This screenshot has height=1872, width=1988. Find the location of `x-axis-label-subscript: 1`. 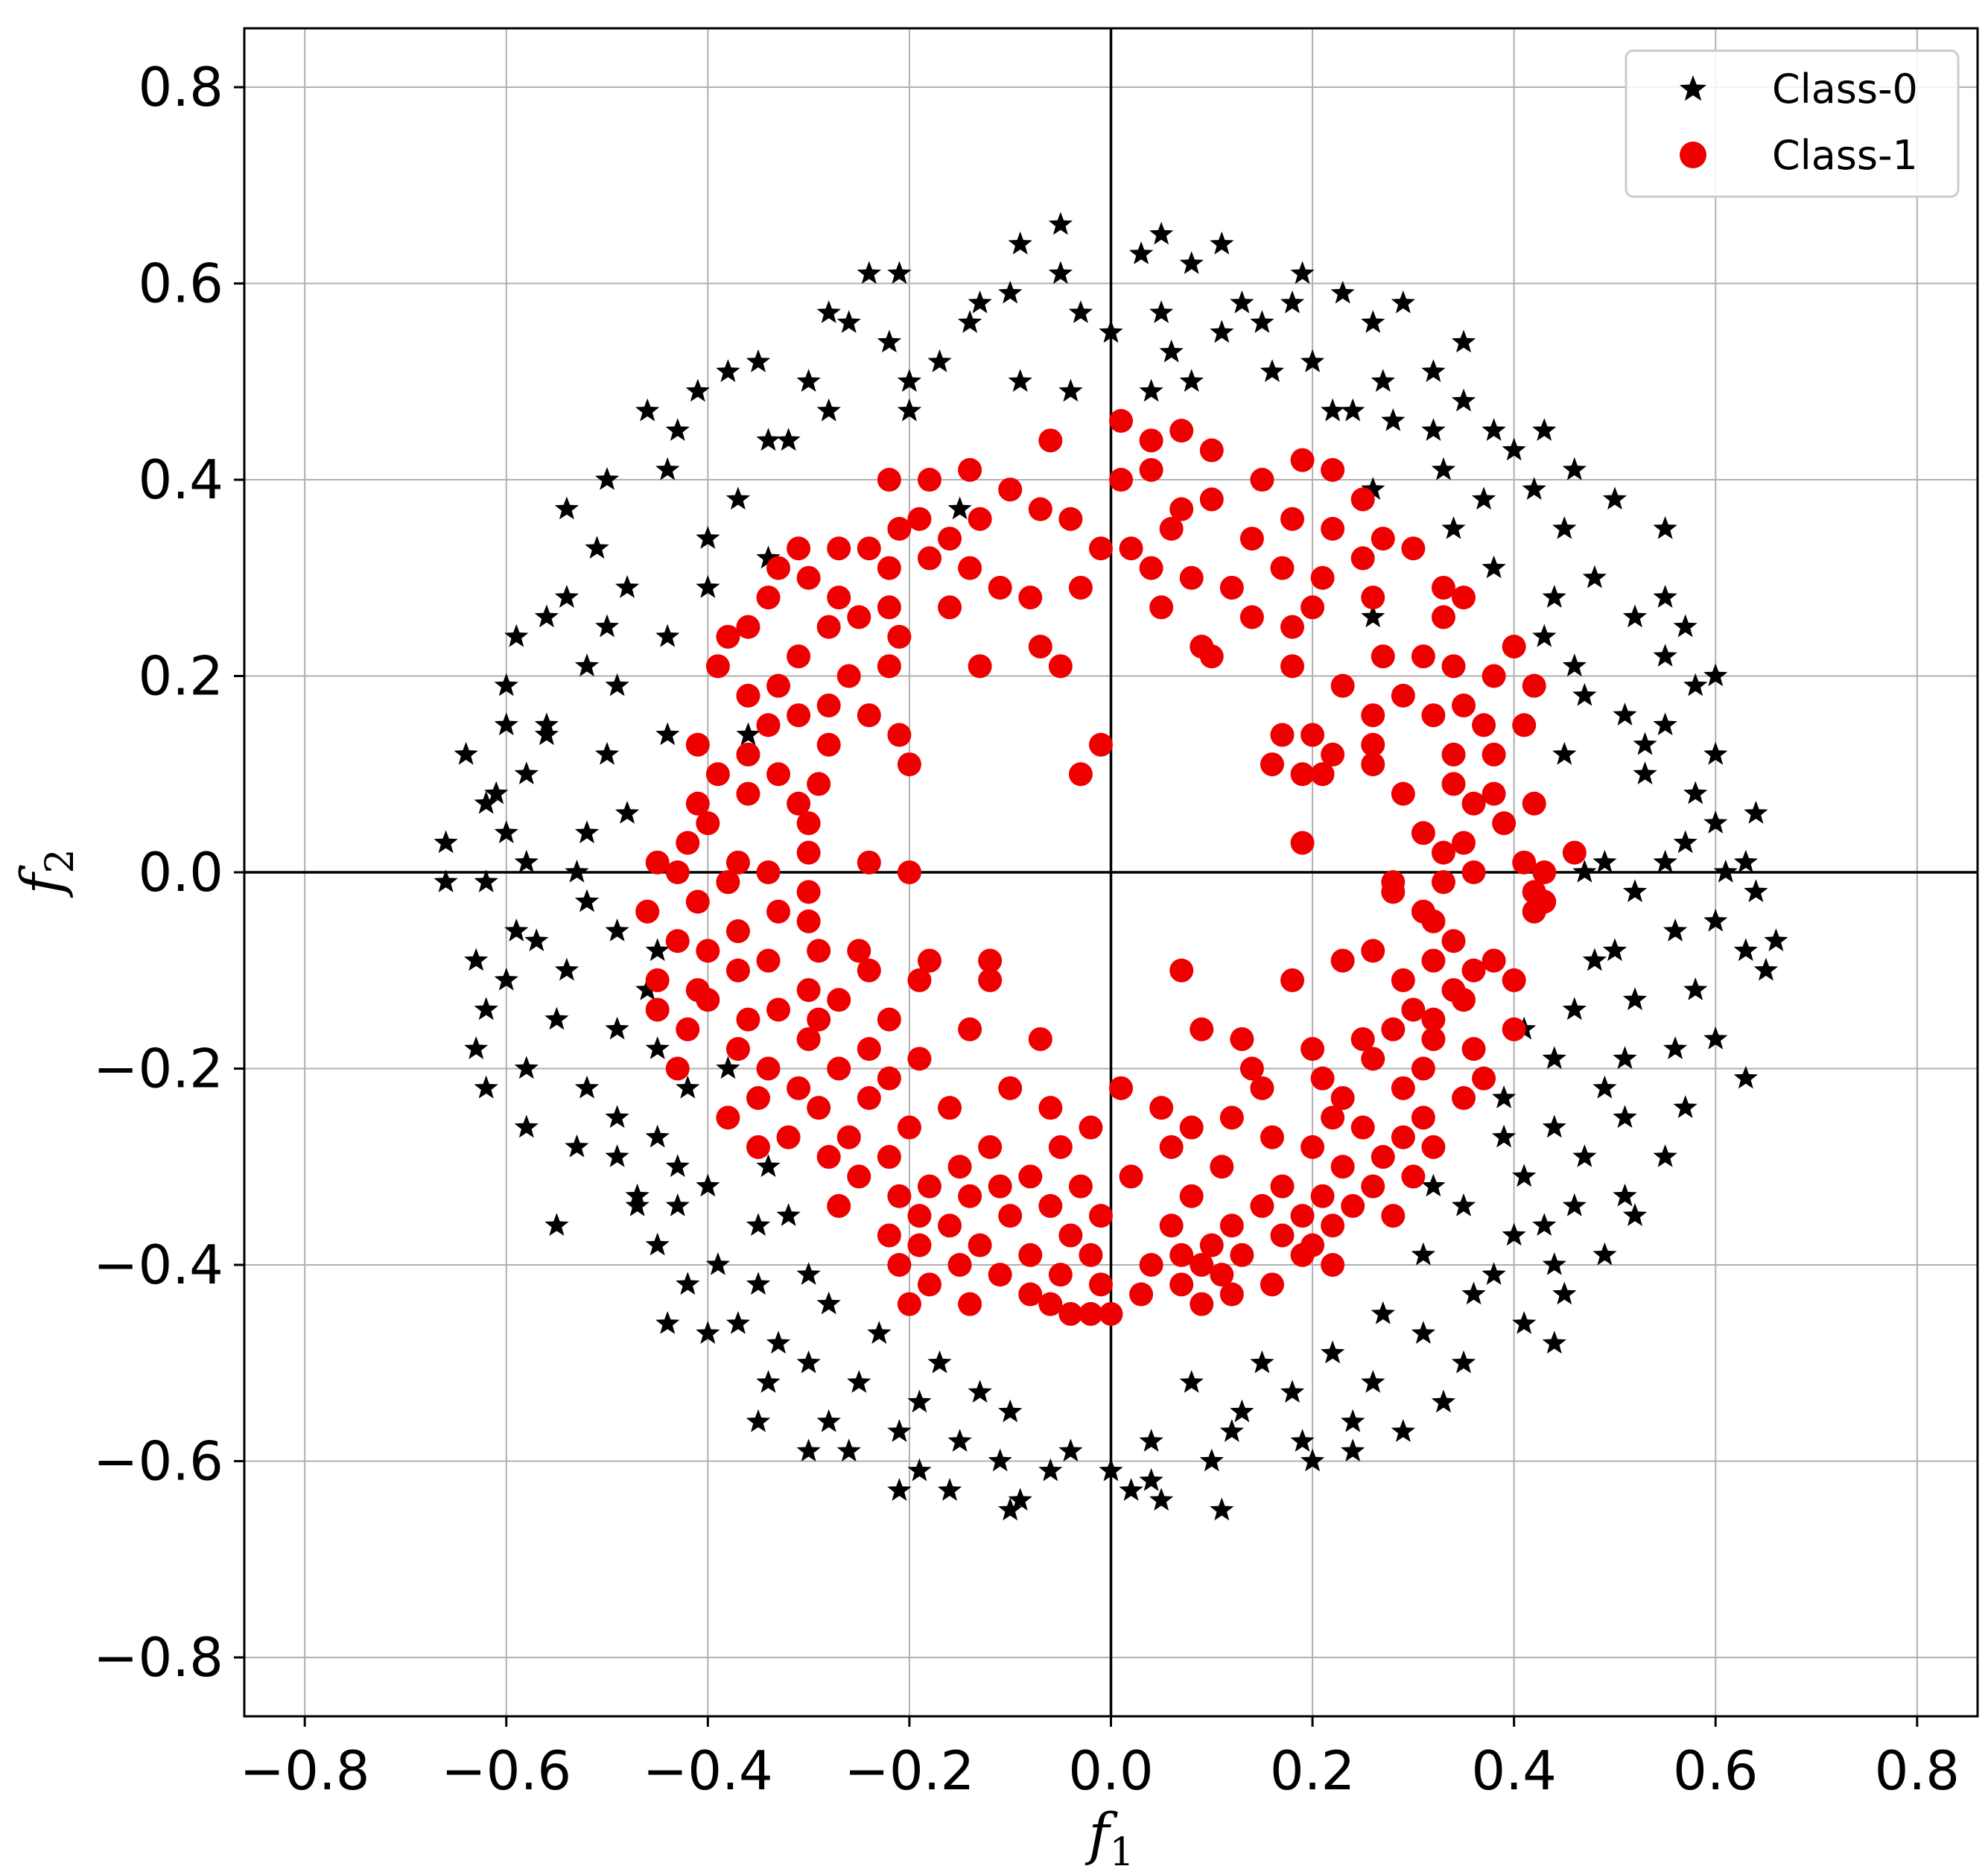

x-axis-label-subscript: 1 is located at coordinates (1122, 1851).